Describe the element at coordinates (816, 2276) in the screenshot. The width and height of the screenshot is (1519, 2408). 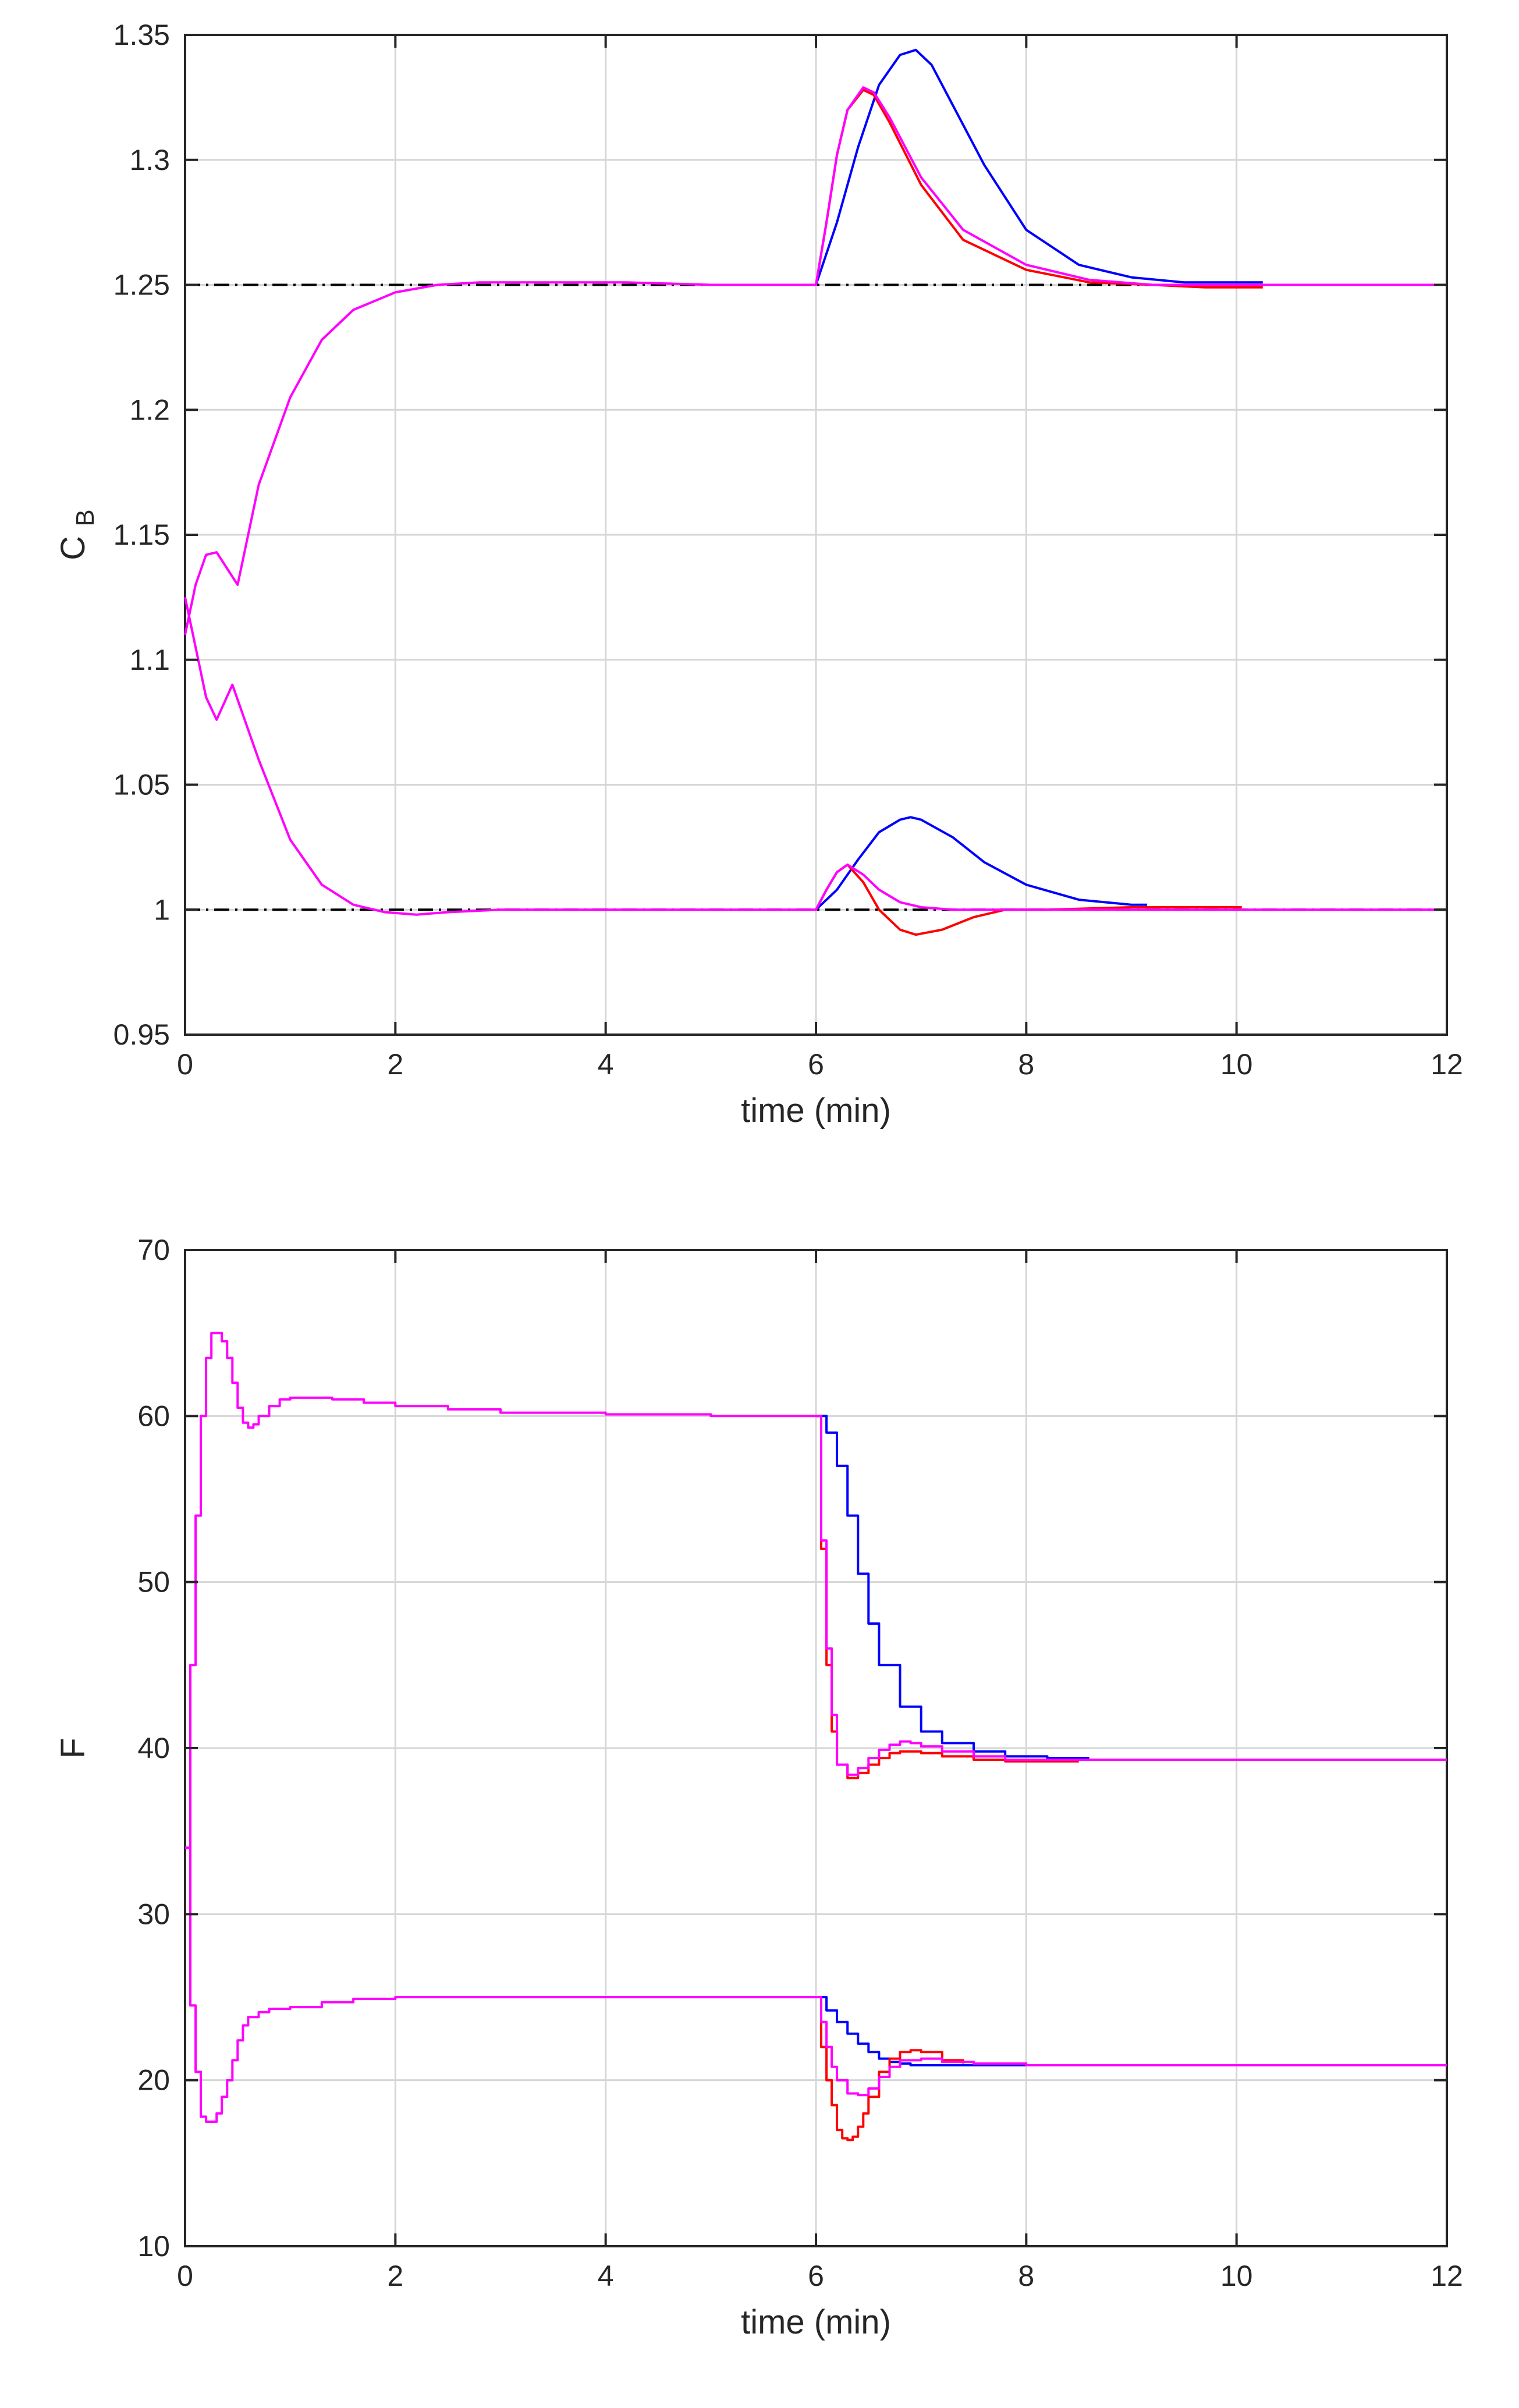
I see `f-x-tick-label: 6` at that location.